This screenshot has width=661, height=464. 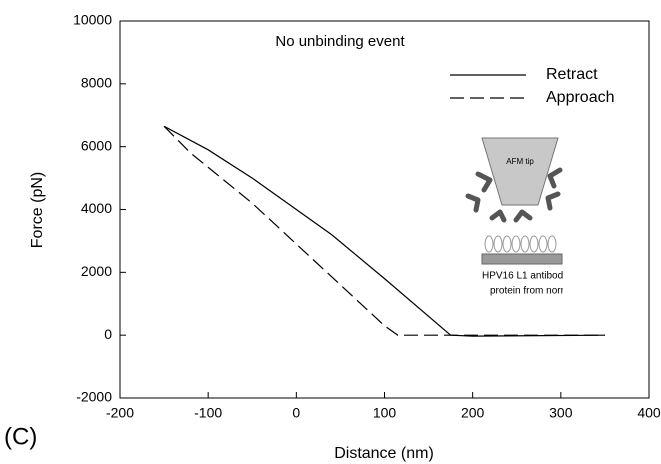 What do you see at coordinates (96, 83) in the screenshot?
I see `y-tick-label: 8000` at bounding box center [96, 83].